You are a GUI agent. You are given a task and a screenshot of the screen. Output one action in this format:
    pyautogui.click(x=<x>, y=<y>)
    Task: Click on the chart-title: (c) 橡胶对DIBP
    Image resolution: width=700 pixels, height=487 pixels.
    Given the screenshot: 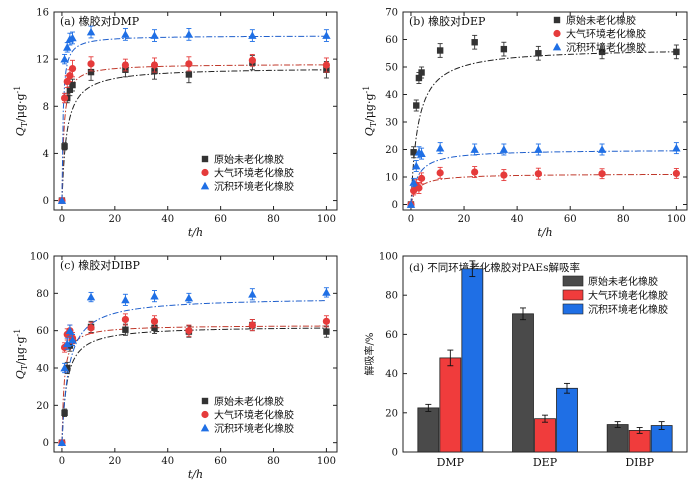 What is the action you would take?
    pyautogui.click(x=100, y=265)
    